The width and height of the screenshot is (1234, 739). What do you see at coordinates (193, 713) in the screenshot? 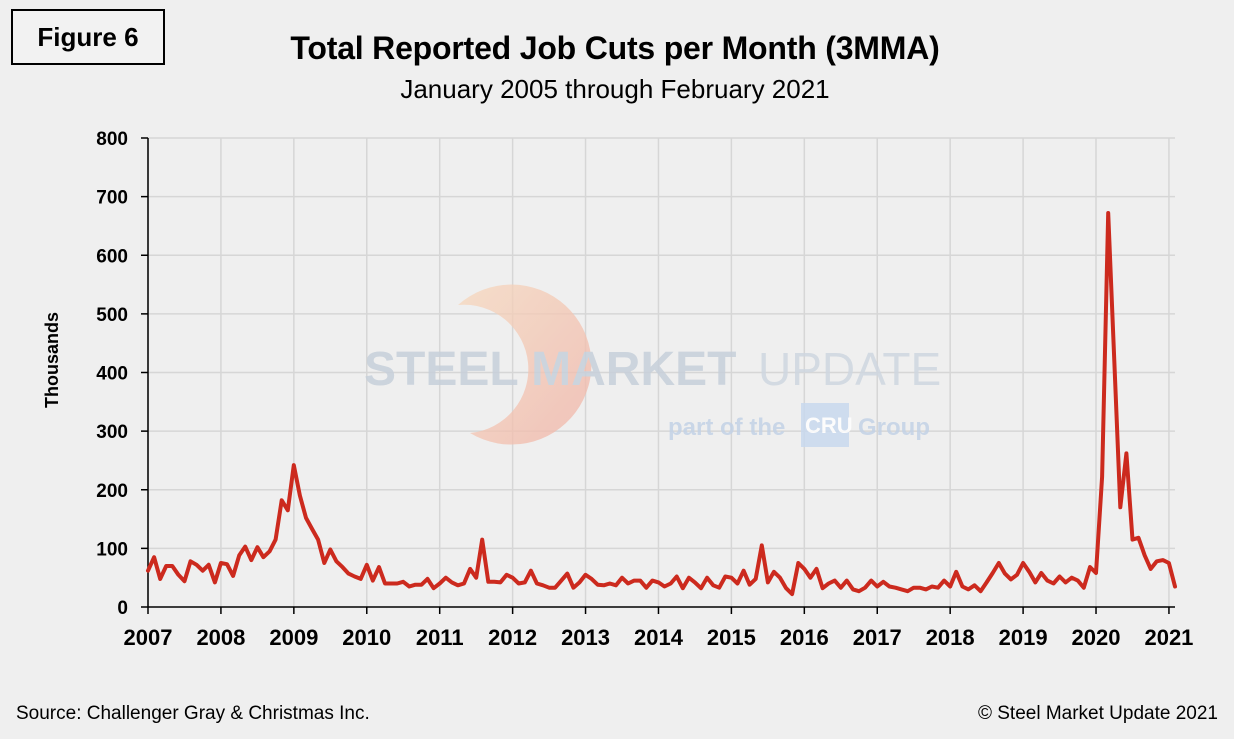
I see `source-note: Source: Challenger Gray & Christmas Inc.` at bounding box center [193, 713].